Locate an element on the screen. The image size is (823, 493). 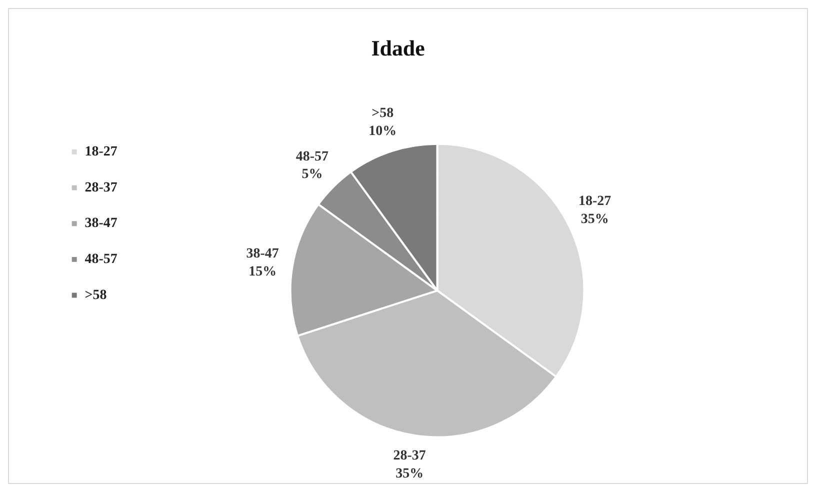
slice-label: 28-37 is located at coordinates (409, 456).